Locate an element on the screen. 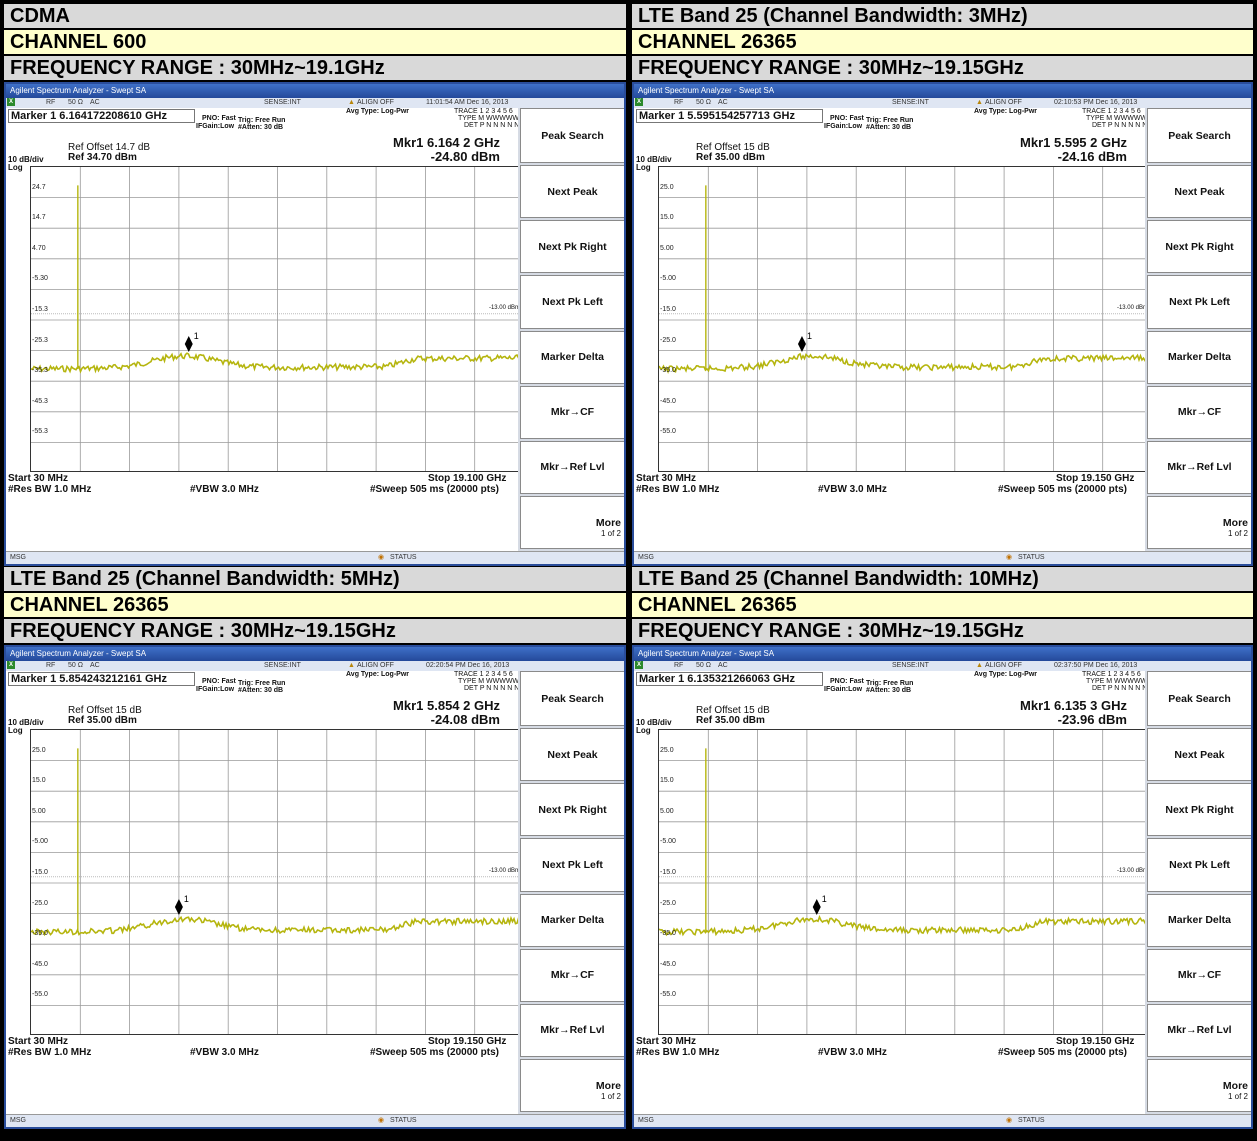  spectrum-trace is located at coordinates (904, 363).